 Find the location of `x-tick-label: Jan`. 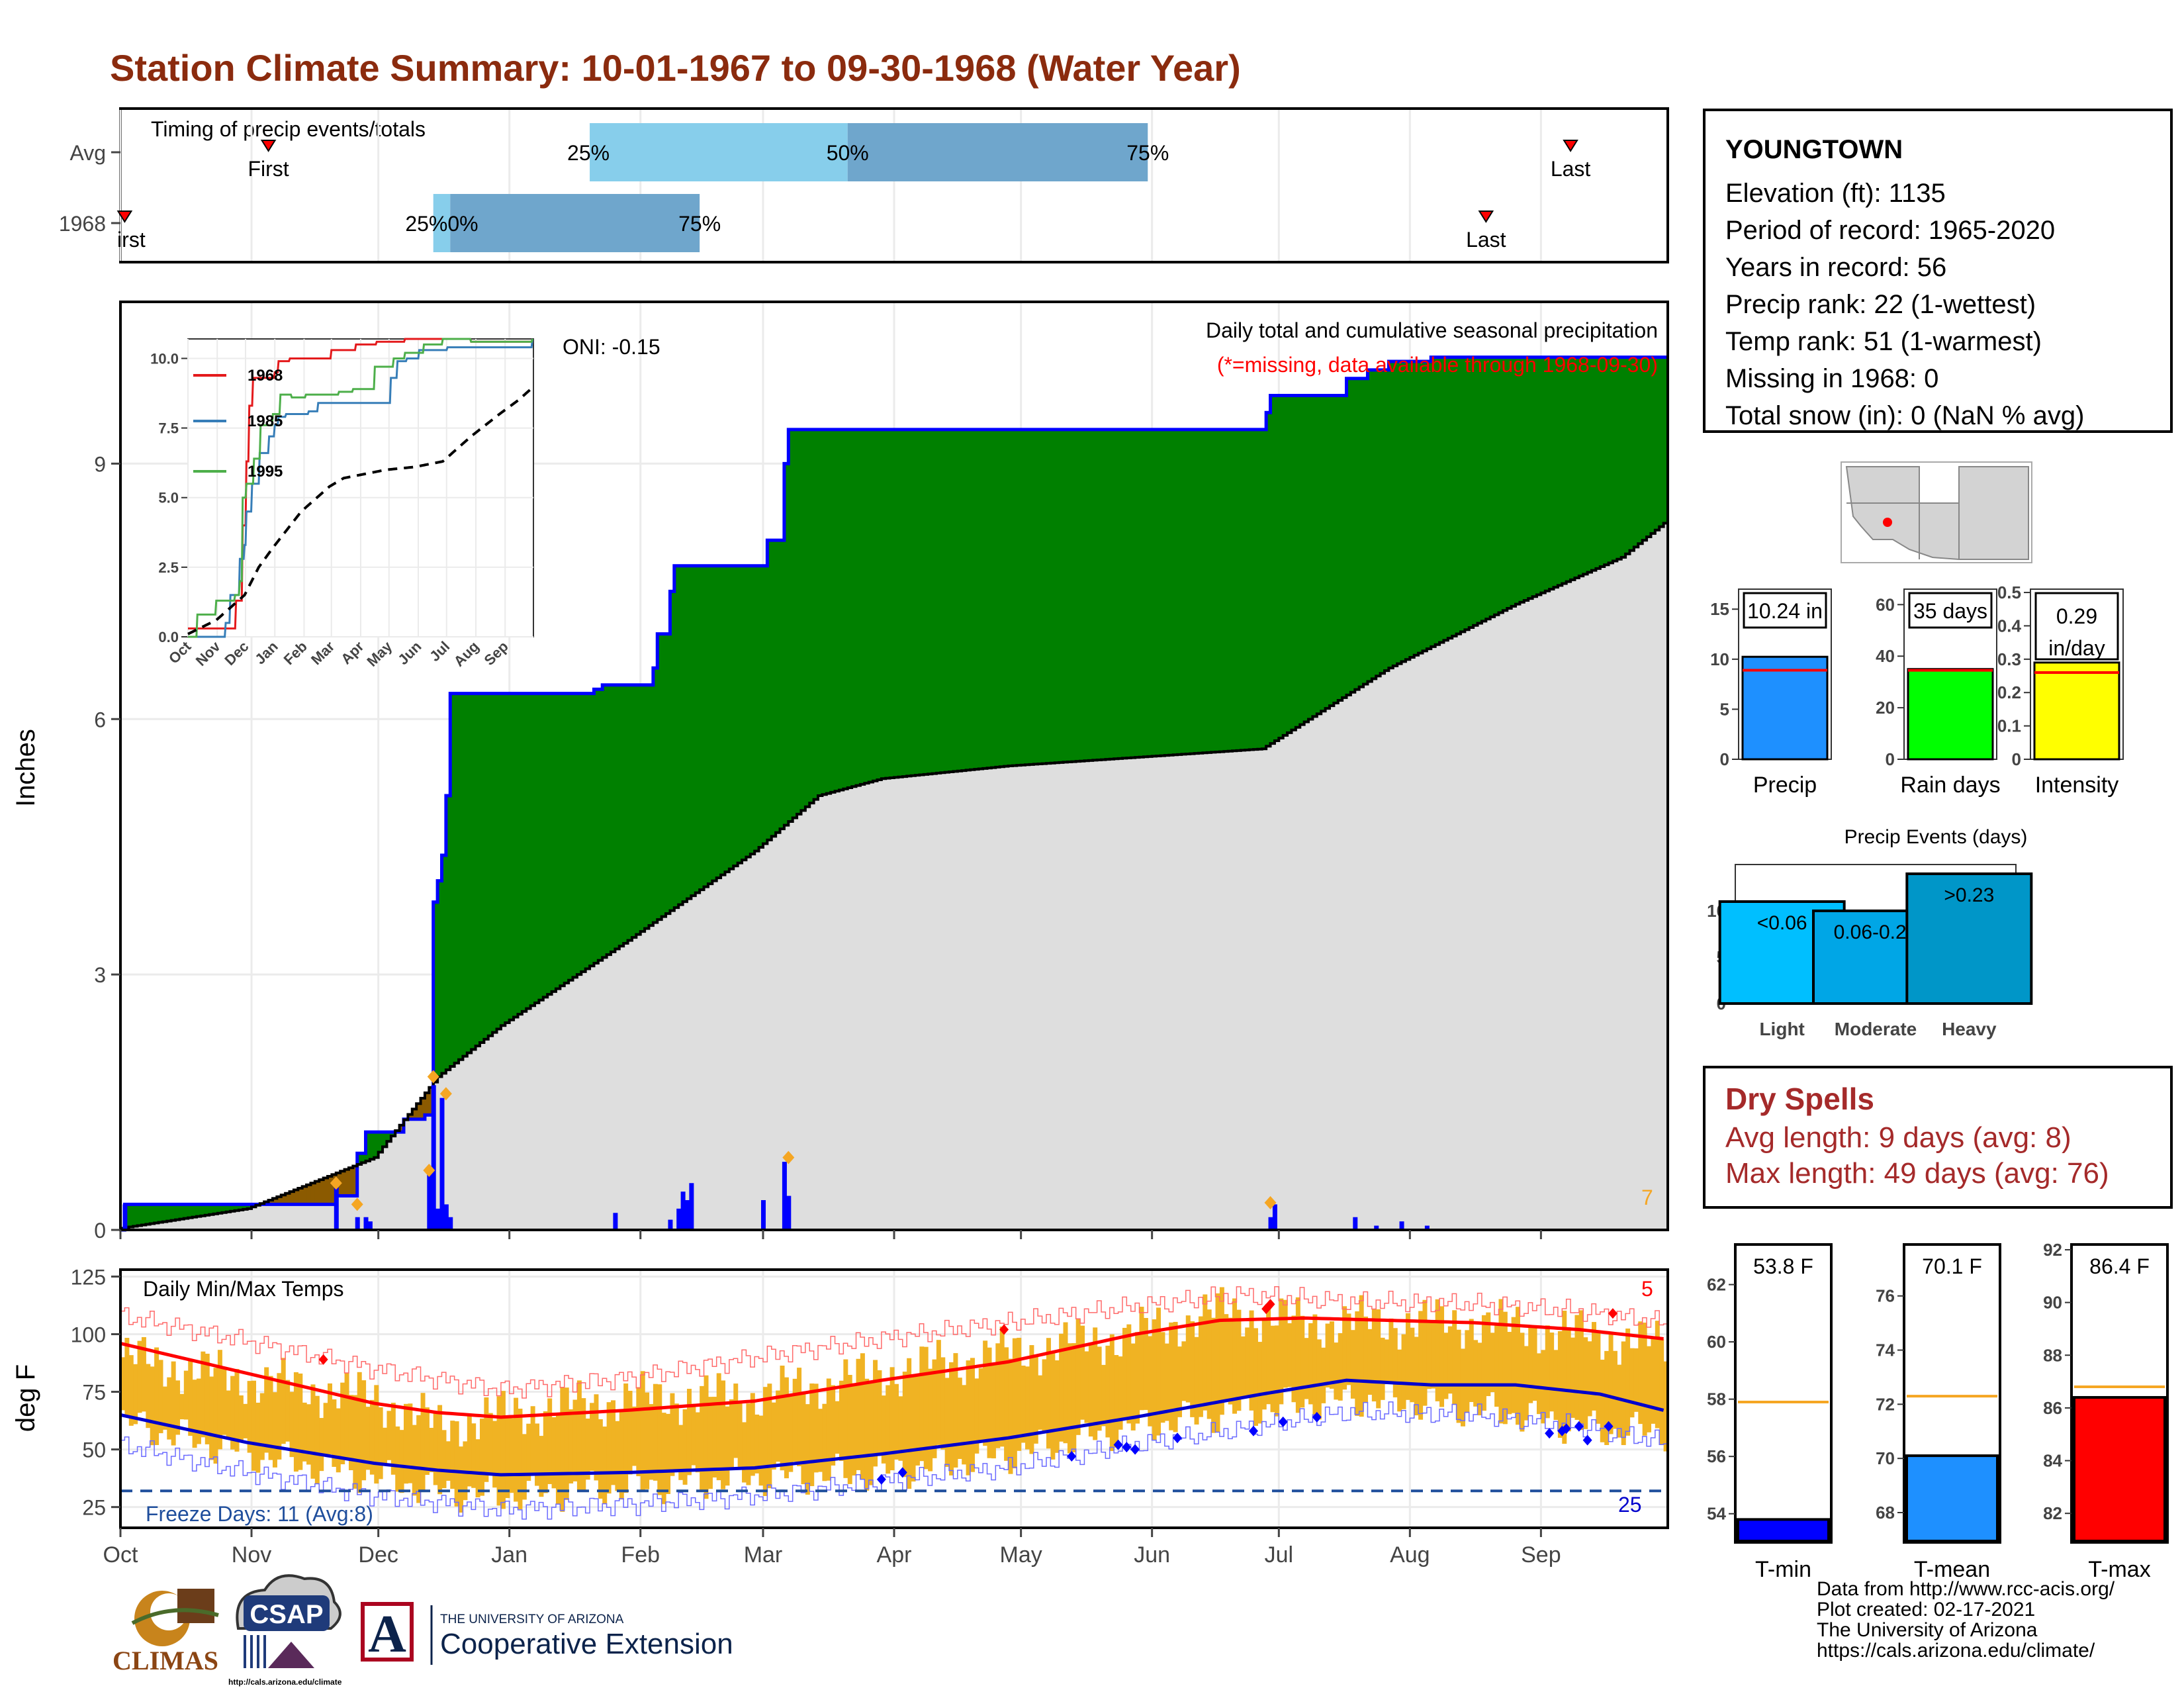

x-tick-label: Jan is located at coordinates (509, 1555).